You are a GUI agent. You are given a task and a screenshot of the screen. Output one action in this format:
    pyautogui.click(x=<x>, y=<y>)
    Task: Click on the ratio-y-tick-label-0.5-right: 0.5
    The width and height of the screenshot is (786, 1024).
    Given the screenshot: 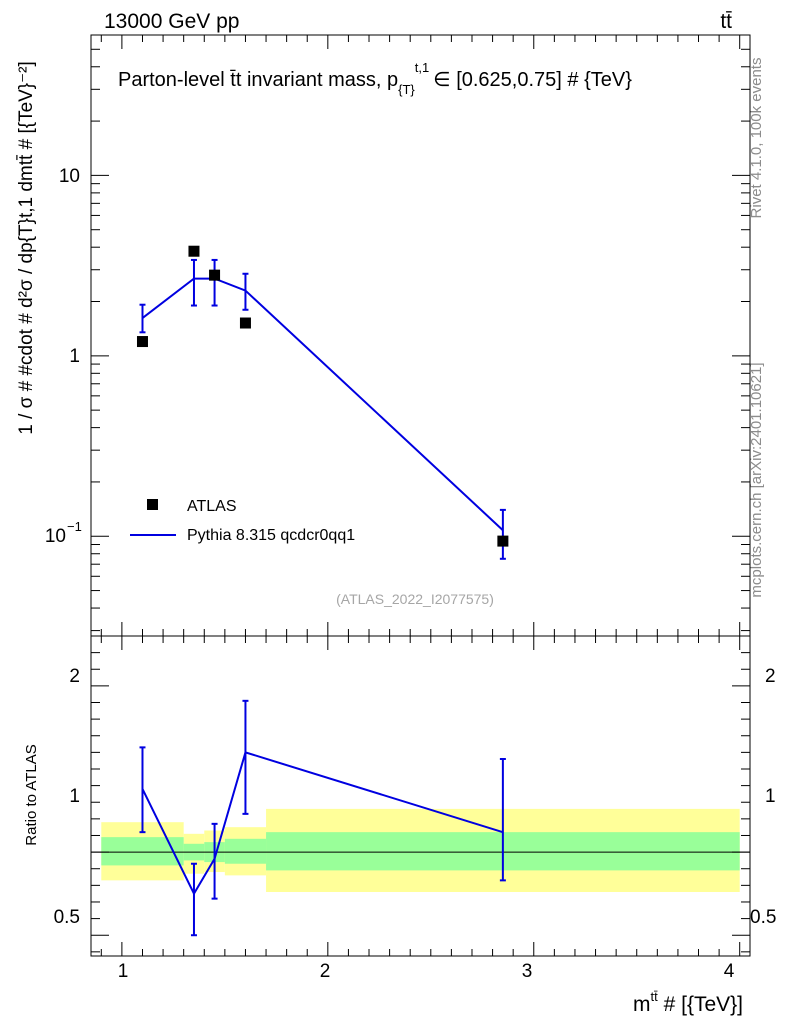 What is the action you would take?
    pyautogui.click(x=763, y=917)
    